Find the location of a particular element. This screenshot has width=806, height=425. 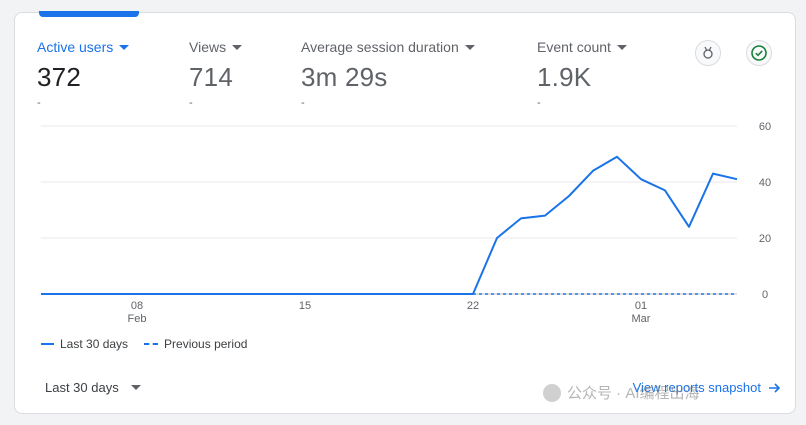

date-range-label: Last 30 days is located at coordinates (82, 387).